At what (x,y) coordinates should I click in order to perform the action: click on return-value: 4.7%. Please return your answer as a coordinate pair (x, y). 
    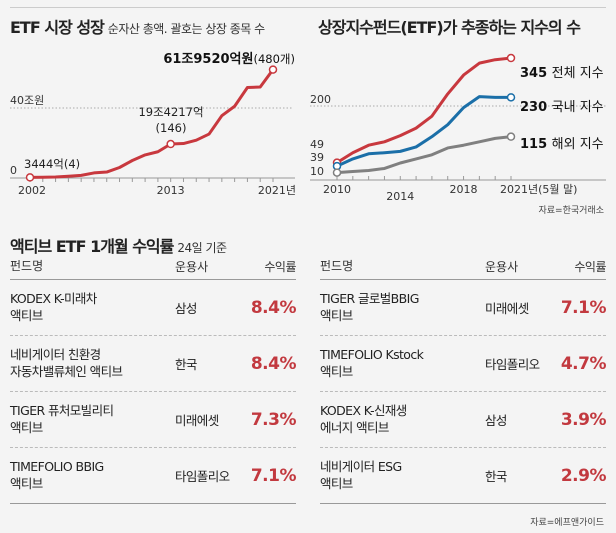
    Looking at the image, I should click on (583, 363).